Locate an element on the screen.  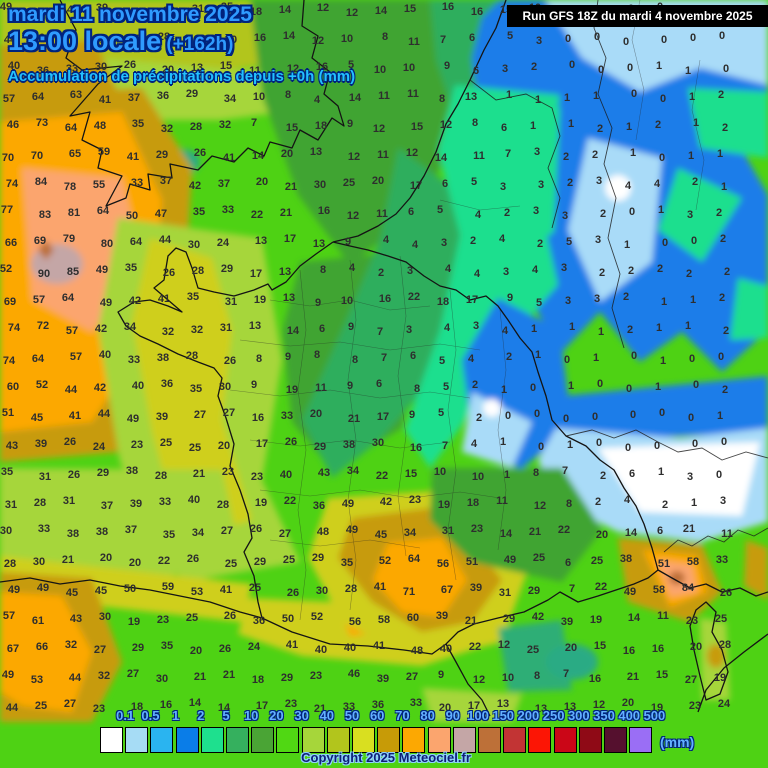
precip-value: 10 is located at coordinates (440, 472).